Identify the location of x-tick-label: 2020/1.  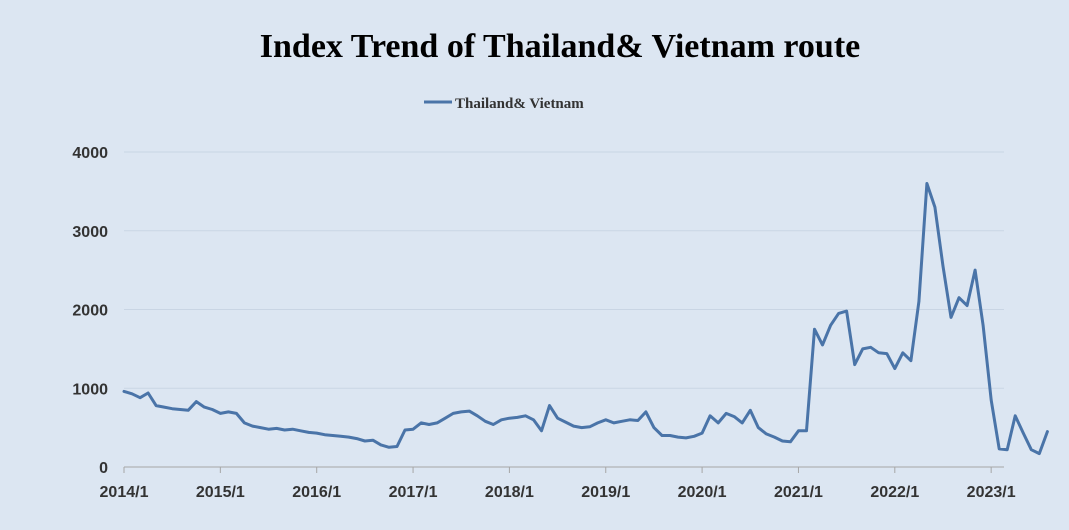
(702, 492).